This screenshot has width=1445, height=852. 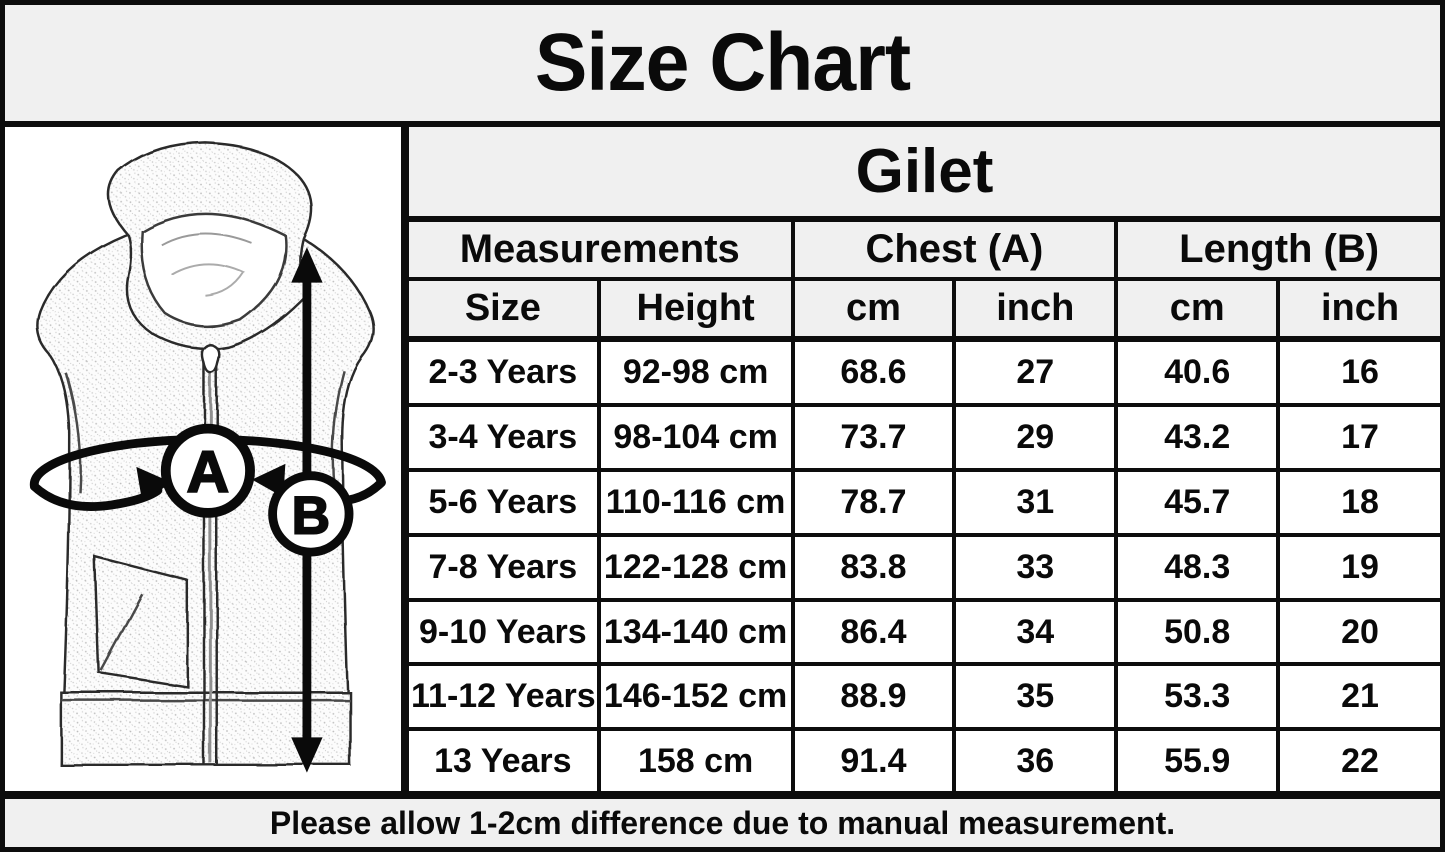 I want to click on table-row: 2-3 Years 92-98 cm 68.6 27 40.6 16, so click(x=924, y=372).